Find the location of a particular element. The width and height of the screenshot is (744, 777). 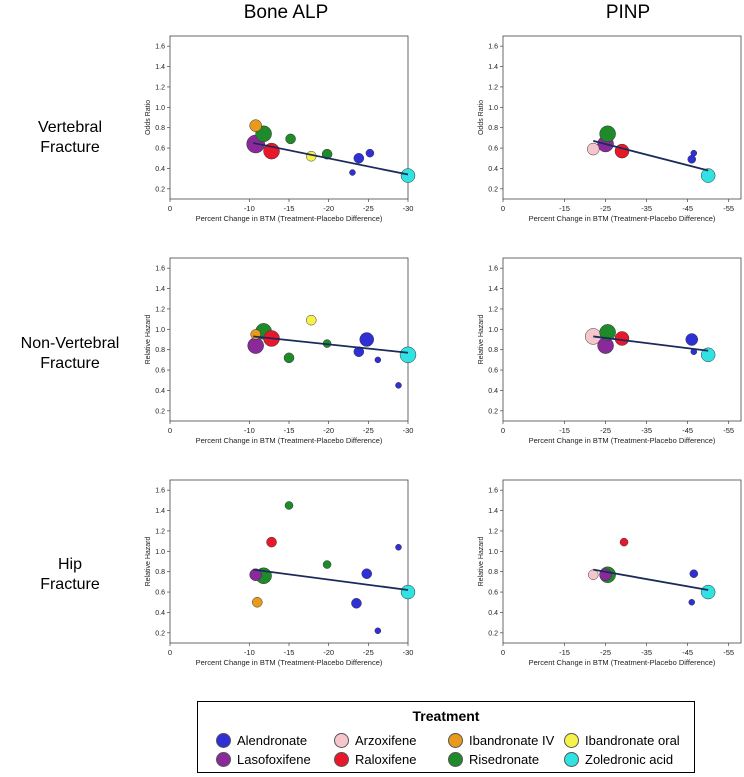

legend-label: Ibandronate IV is located at coordinates (512, 740).